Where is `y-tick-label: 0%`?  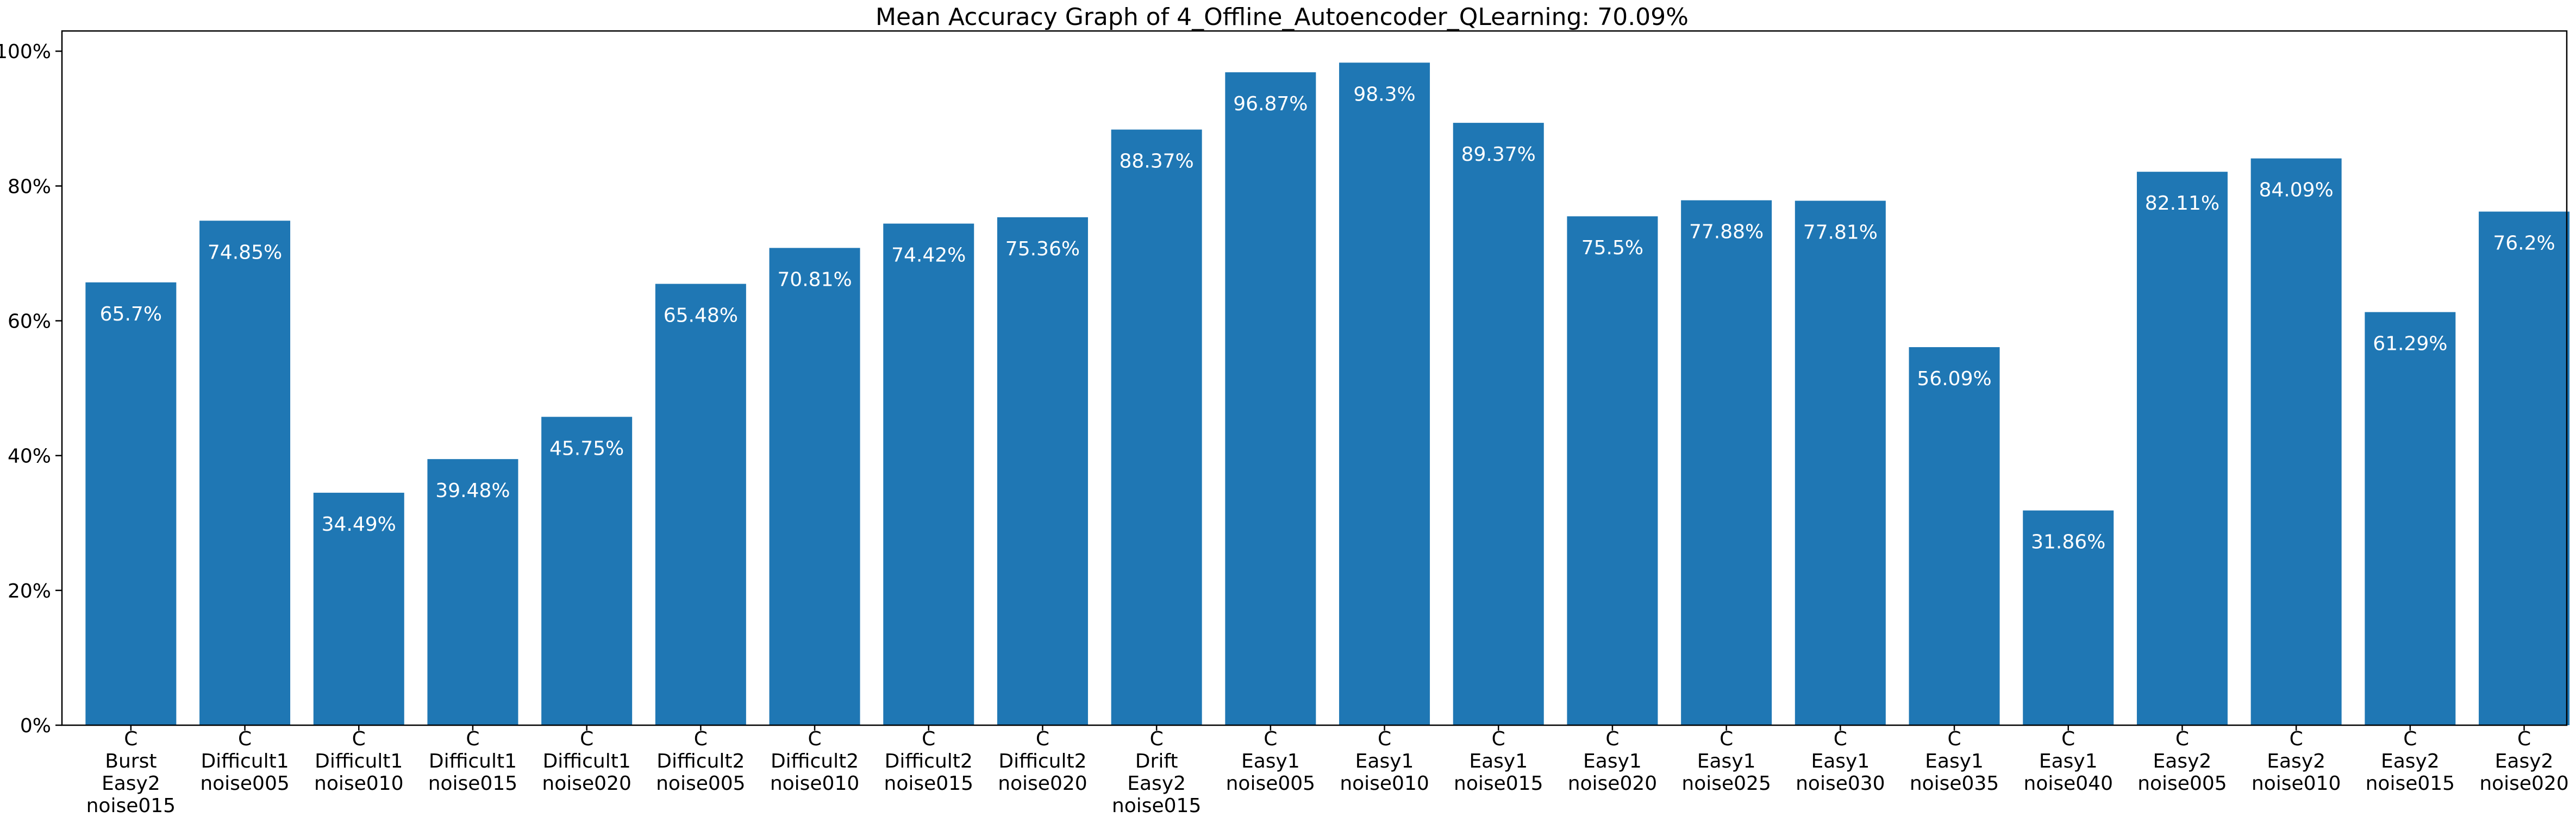
y-tick-label: 0% is located at coordinates (35, 726).